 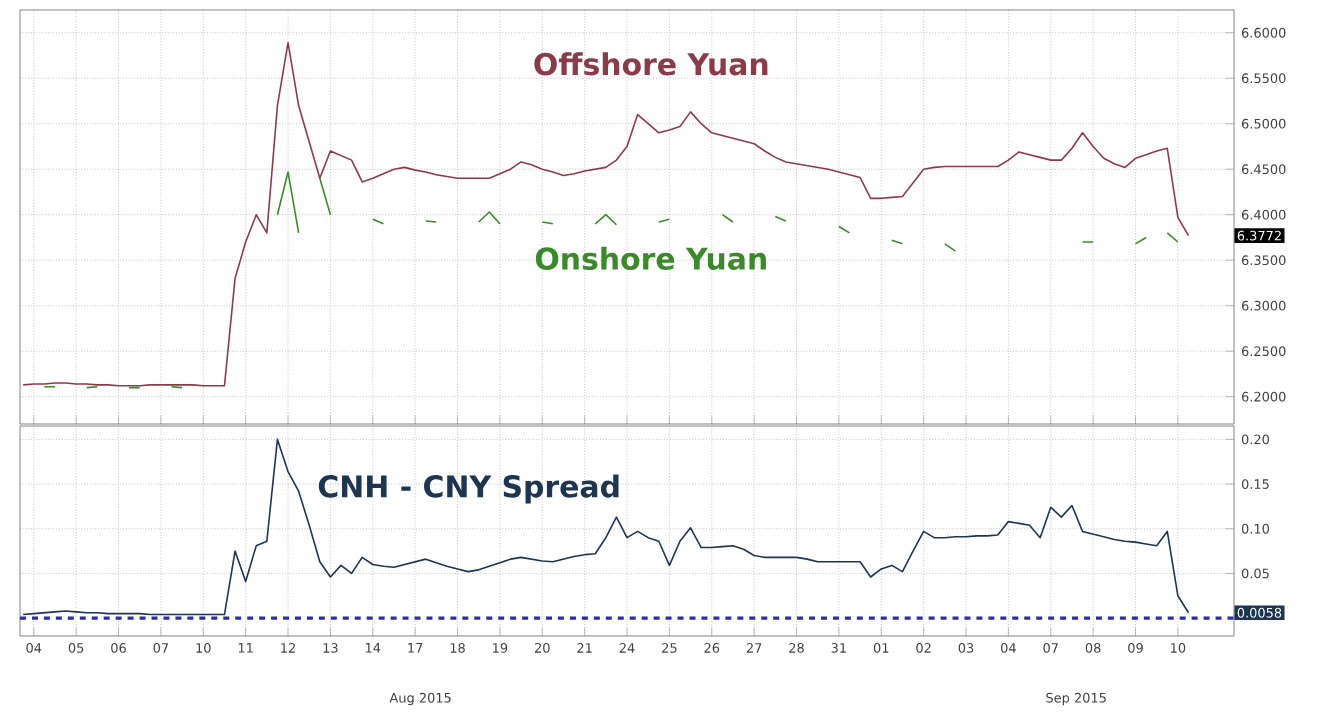 What do you see at coordinates (468, 489) in the screenshot?
I see `series-label: CNH - CNY Spread` at bounding box center [468, 489].